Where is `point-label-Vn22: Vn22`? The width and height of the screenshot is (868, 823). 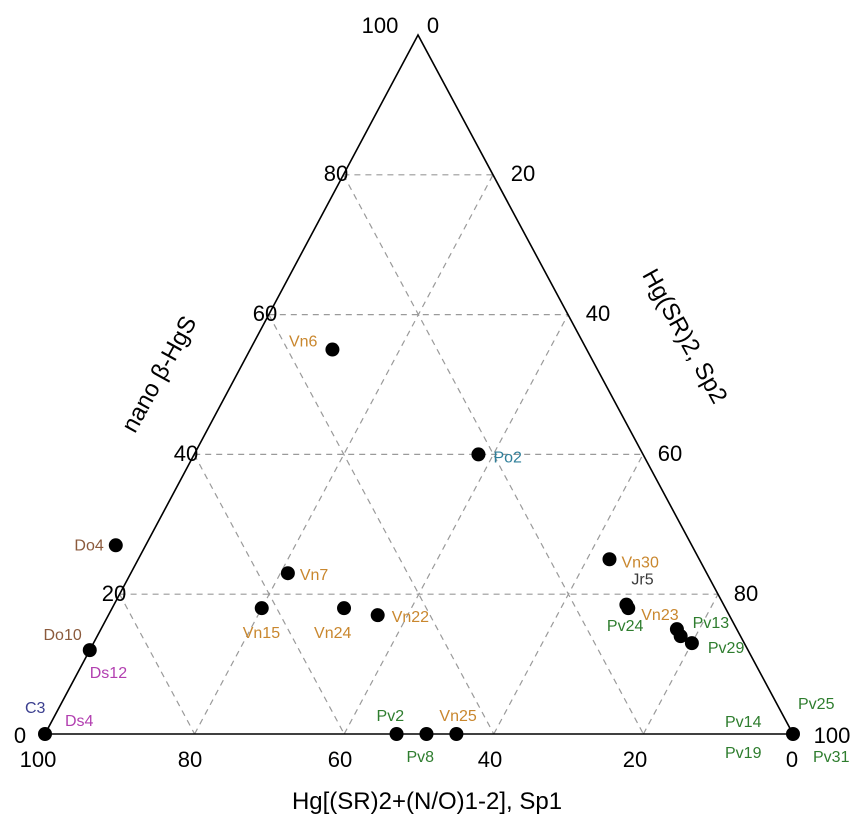
point-label-Vn22: Vn22 is located at coordinates (410, 617).